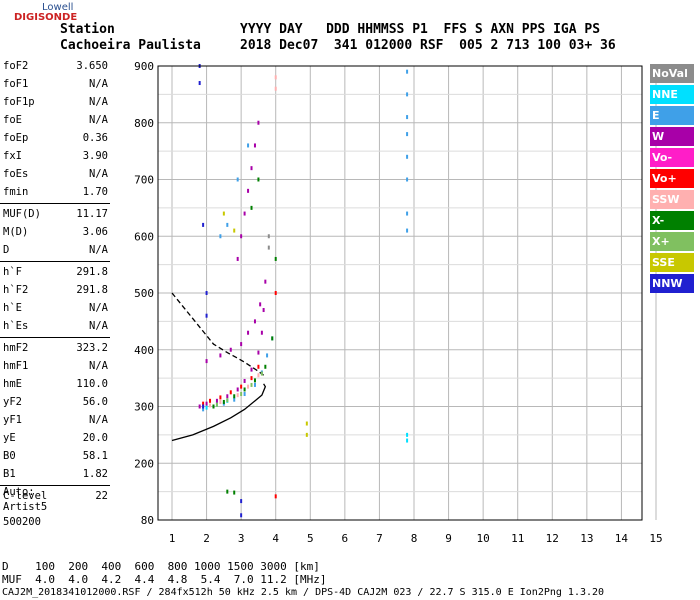 This screenshot has height=600, width=700. Describe the element at coordinates (95, 232) in the screenshot. I see `param-value: 3.06` at that location.